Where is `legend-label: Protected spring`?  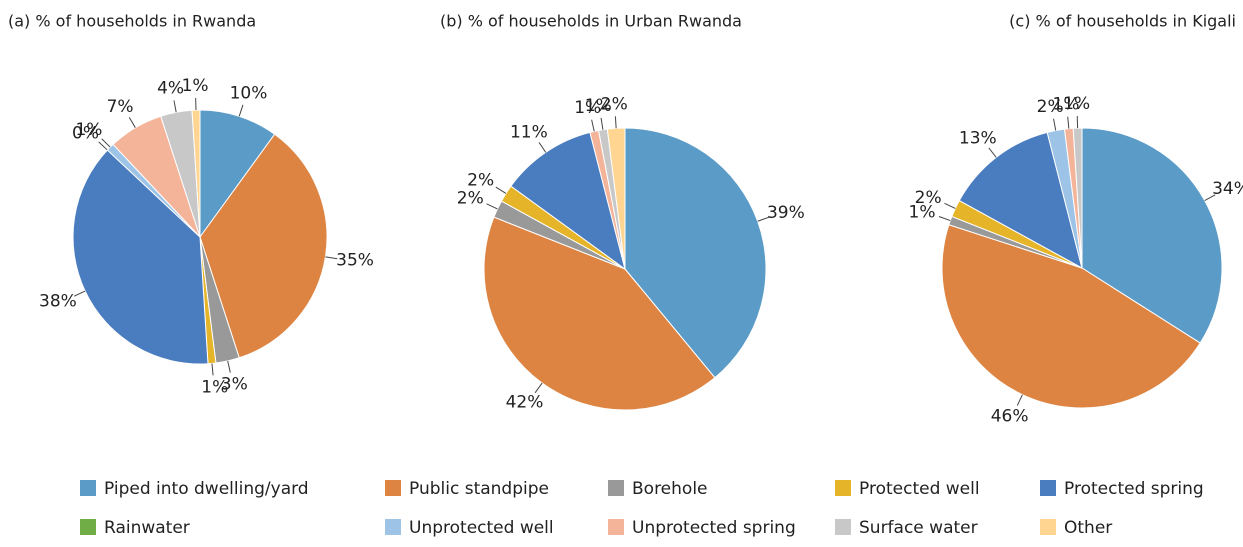 legend-label: Protected spring is located at coordinates (1134, 489).